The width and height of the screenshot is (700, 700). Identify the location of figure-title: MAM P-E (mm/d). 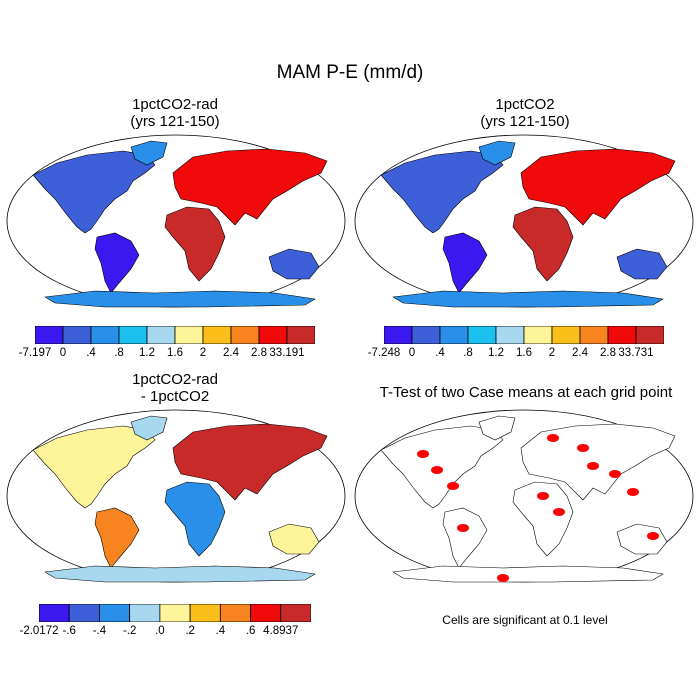
(350, 72).